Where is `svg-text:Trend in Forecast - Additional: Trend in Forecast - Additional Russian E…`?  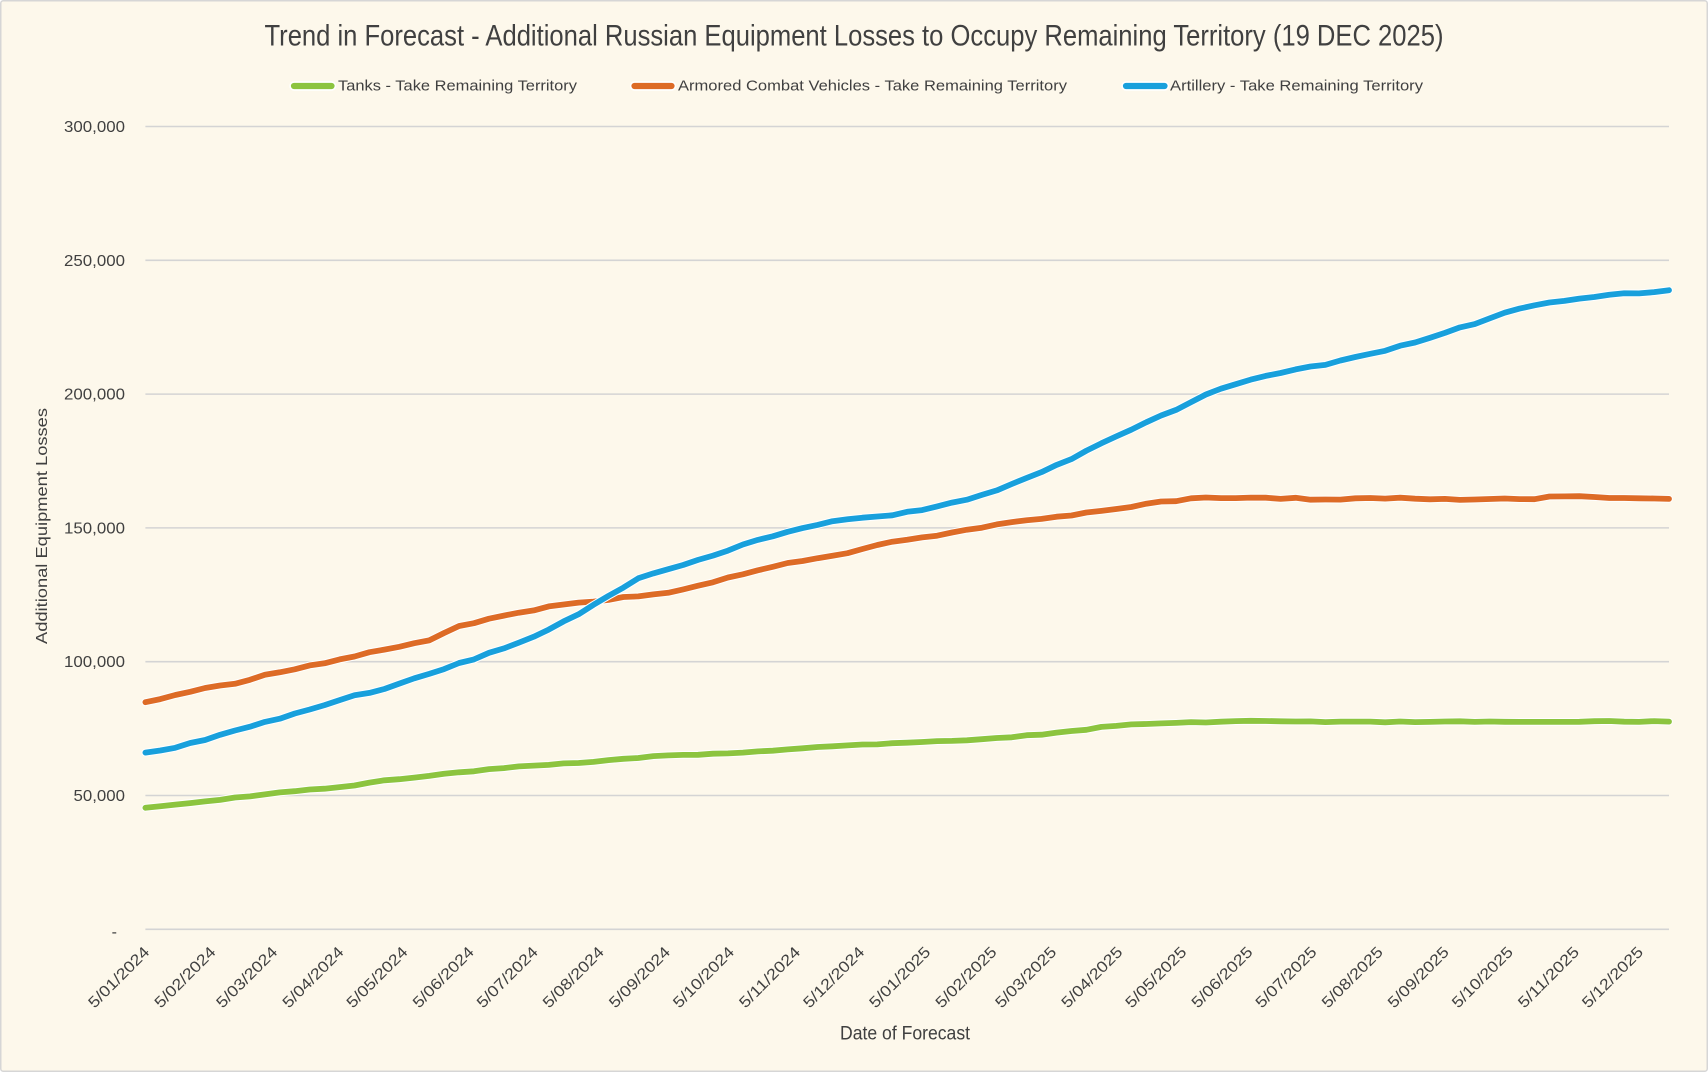
svg-text:Trend in Forecast - Additional: Trend in Forecast - Additional Russian E… is located at coordinates (854, 37).